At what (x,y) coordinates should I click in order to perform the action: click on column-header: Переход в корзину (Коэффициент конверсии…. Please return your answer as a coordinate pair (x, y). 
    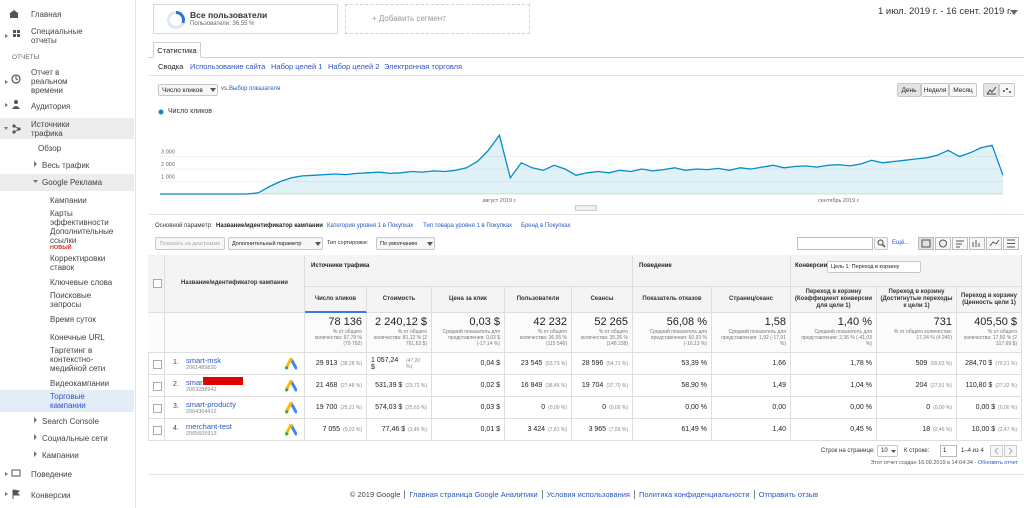
    Looking at the image, I should click on (834, 300).